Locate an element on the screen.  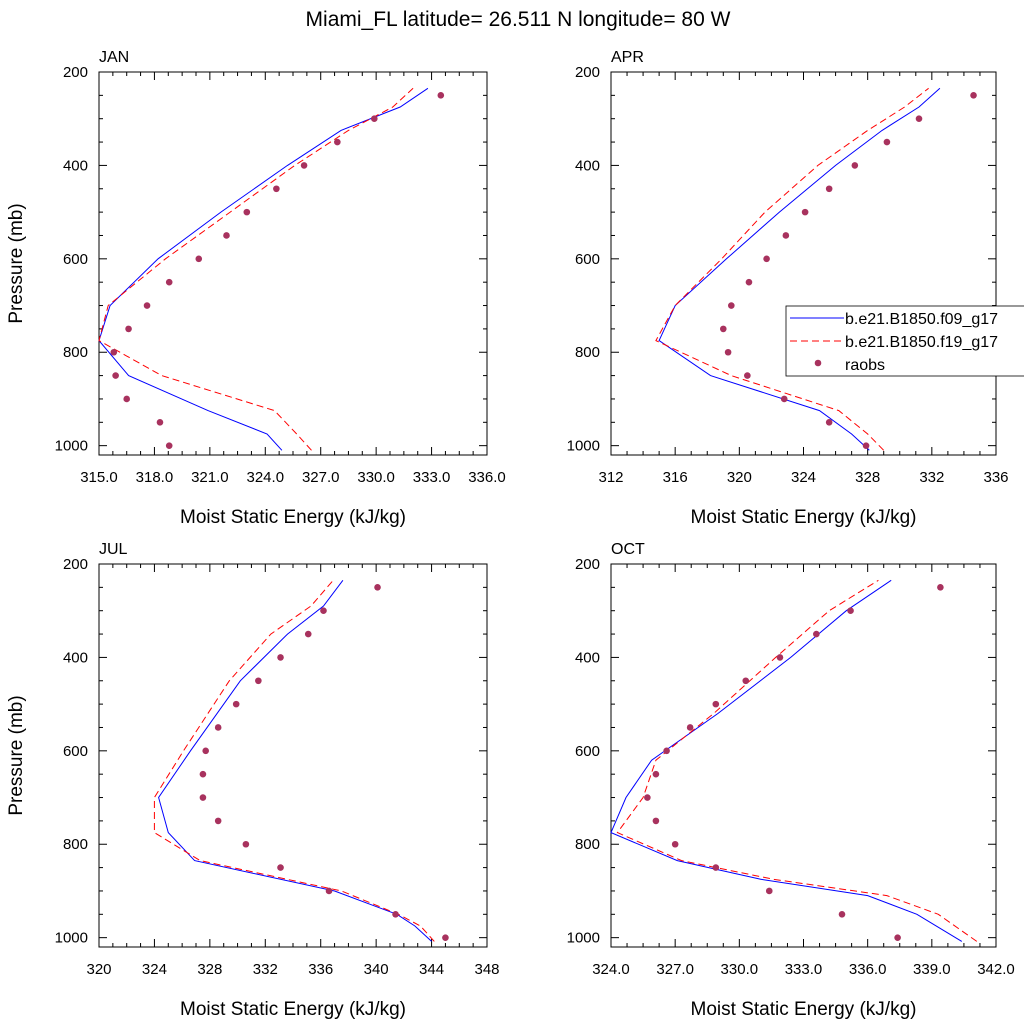
x-tick-label: 339.0 is located at coordinates (932, 969).